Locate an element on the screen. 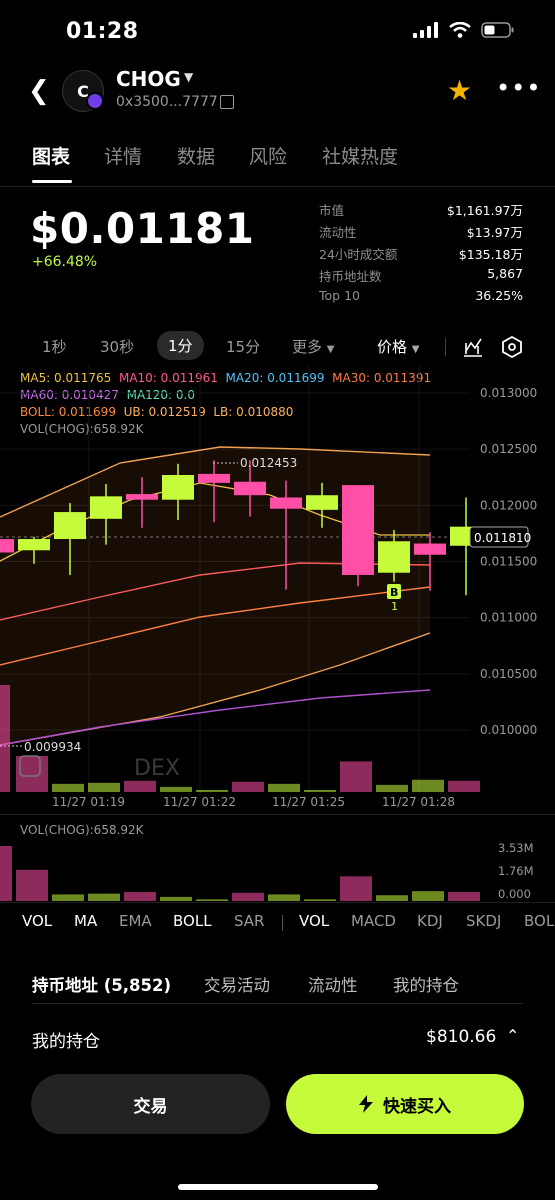 The height and width of the screenshot is (1200, 555). indicator-kdj: KDJ is located at coordinates (430, 921).